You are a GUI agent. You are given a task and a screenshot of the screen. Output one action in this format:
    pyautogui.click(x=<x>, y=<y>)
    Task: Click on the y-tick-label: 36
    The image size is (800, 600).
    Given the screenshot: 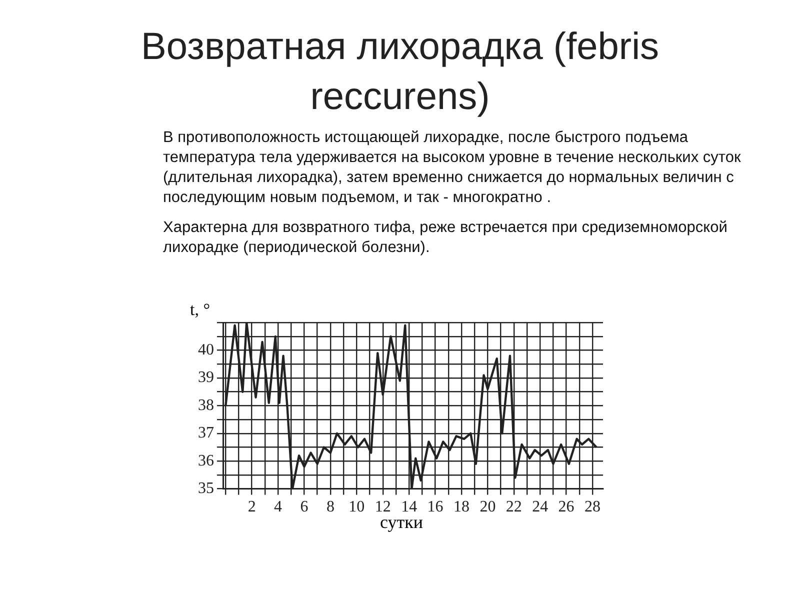 What is the action you would take?
    pyautogui.click(x=206, y=461)
    